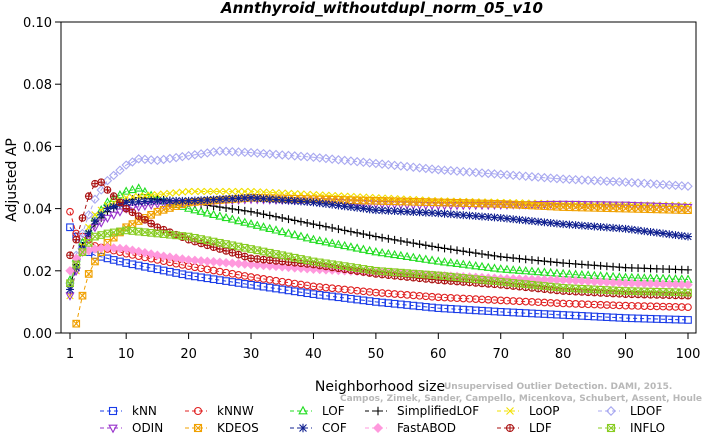 This screenshot has width=702, height=434. I want to click on legend-item-odin: ODIN, so click(131, 427).